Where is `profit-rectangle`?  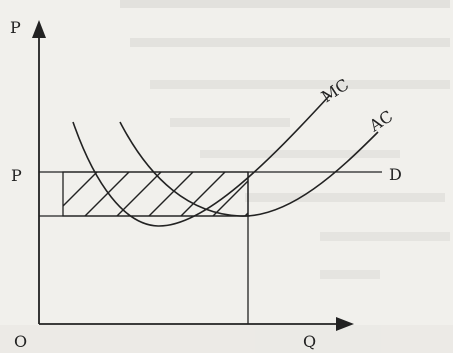
profit-rectangle is located at coordinates (155, 194).